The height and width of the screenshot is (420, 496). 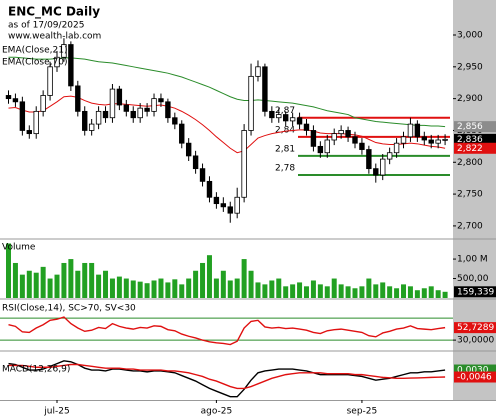 I want to click on value-label: -0,0046, so click(x=474, y=378).